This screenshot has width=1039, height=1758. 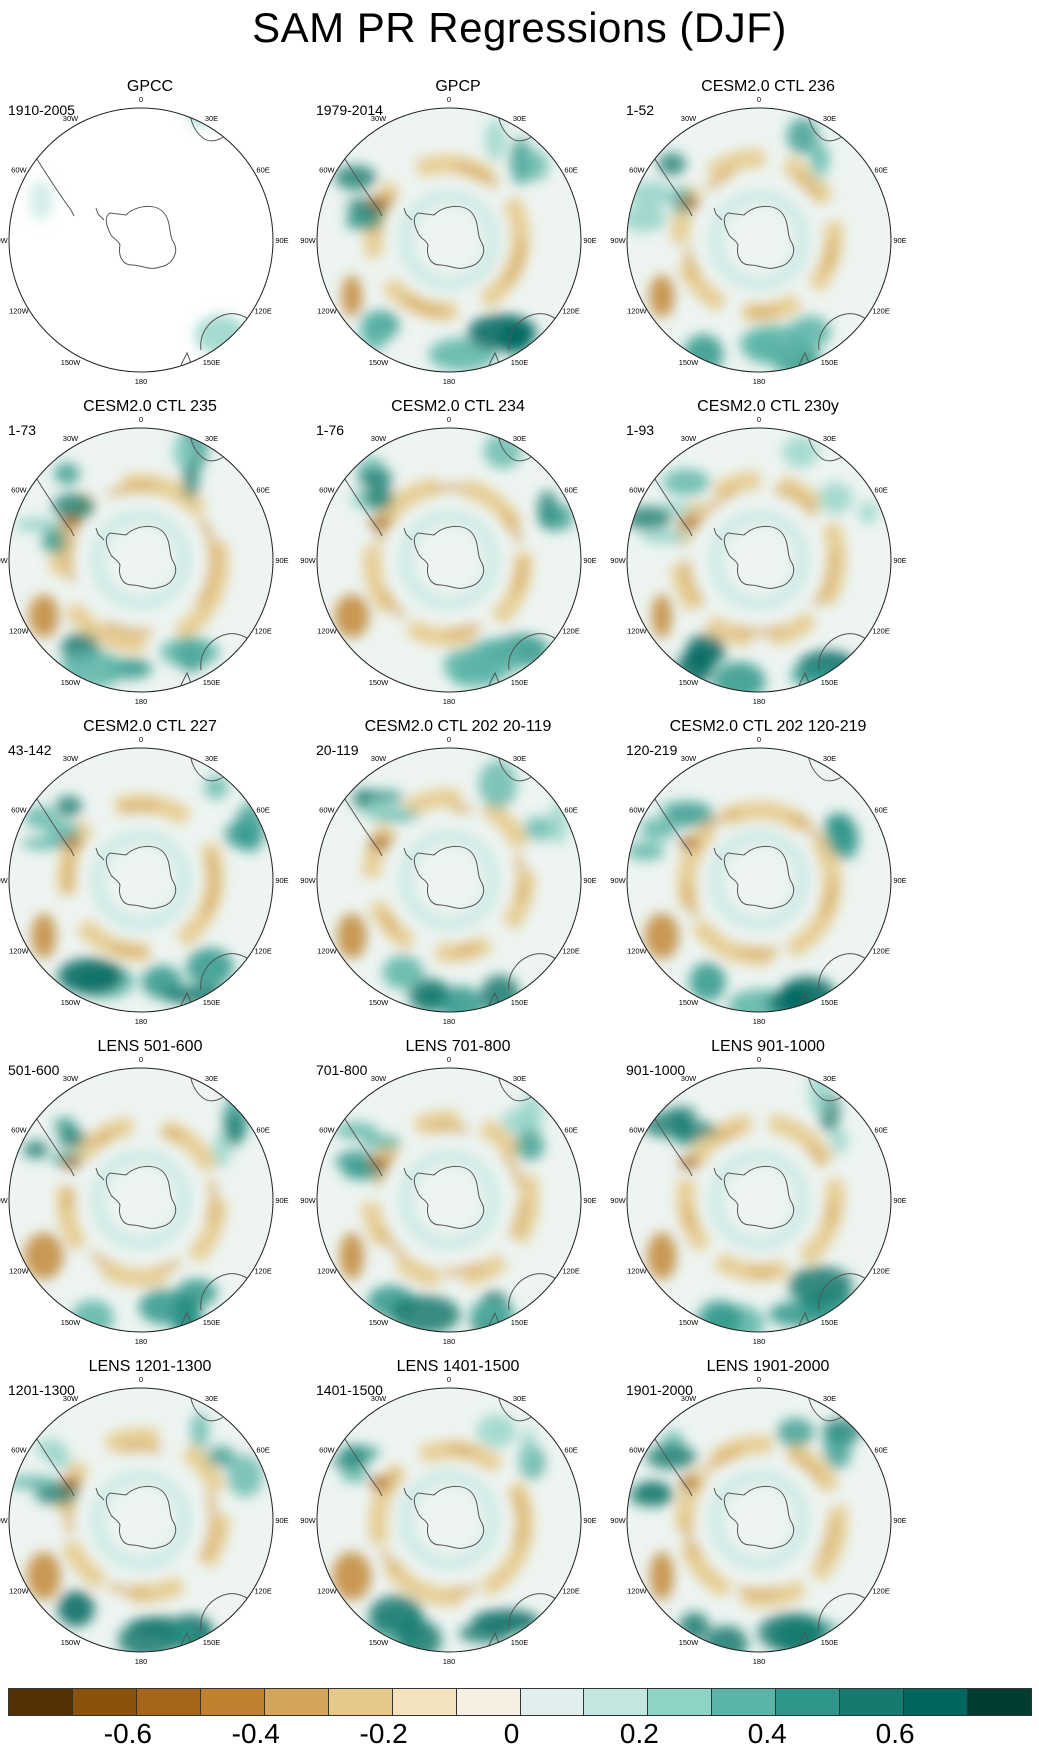 What do you see at coordinates (458, 1366) in the screenshot?
I see `panel-title: LENS 1401-1500` at bounding box center [458, 1366].